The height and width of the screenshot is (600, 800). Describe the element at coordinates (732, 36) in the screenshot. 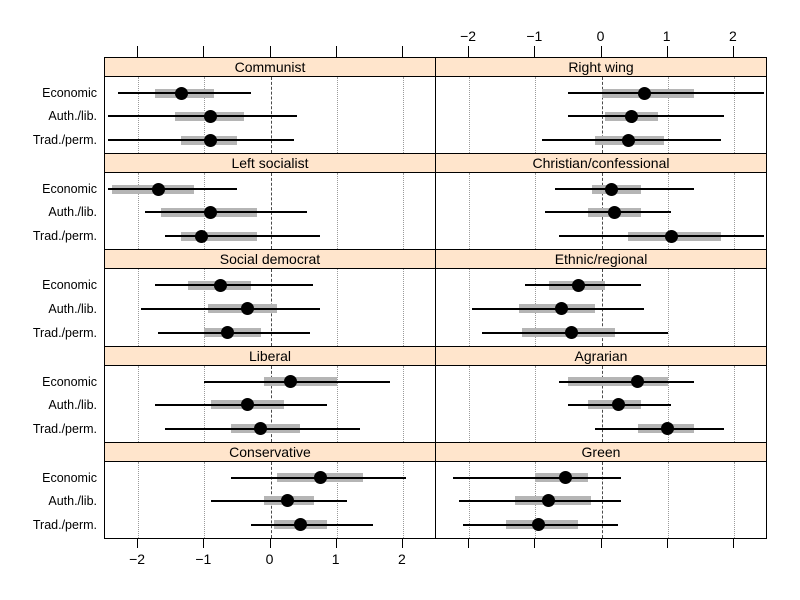

I see `top-axis-tick-label: 2` at that location.